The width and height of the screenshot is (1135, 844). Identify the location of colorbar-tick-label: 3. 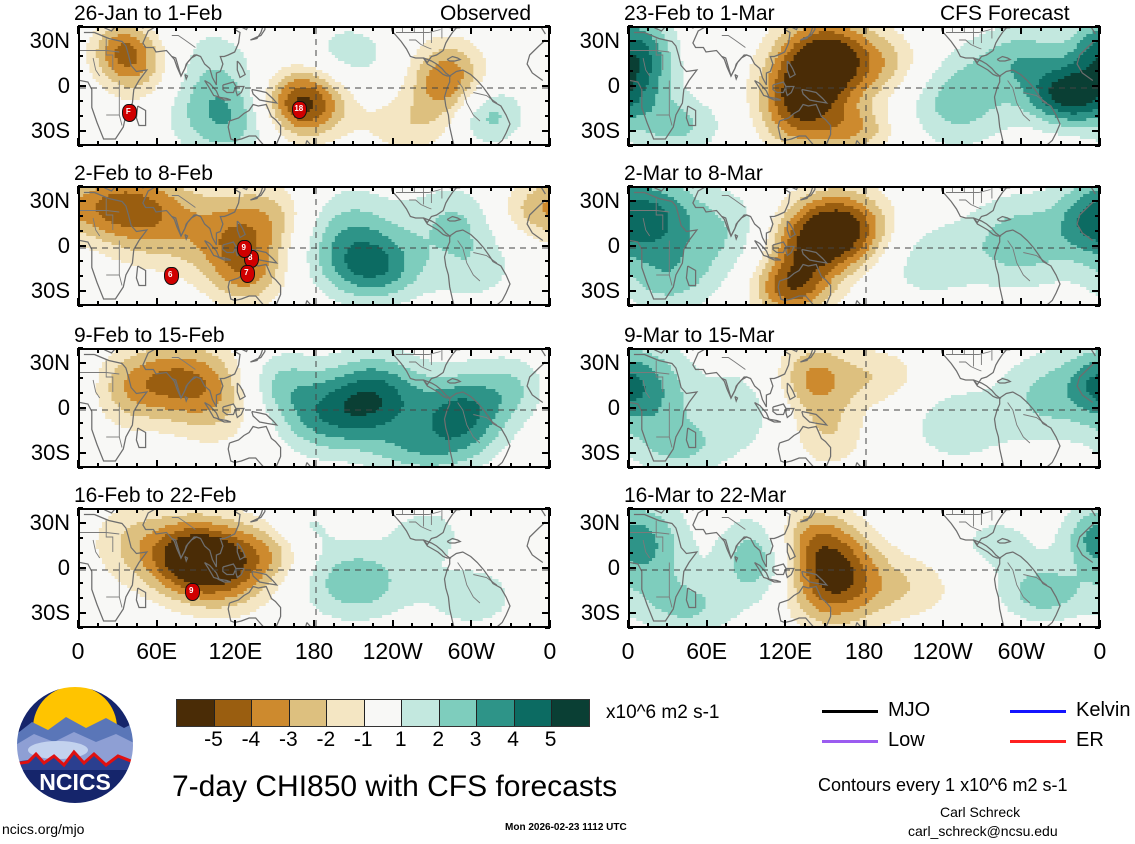
(475, 739).